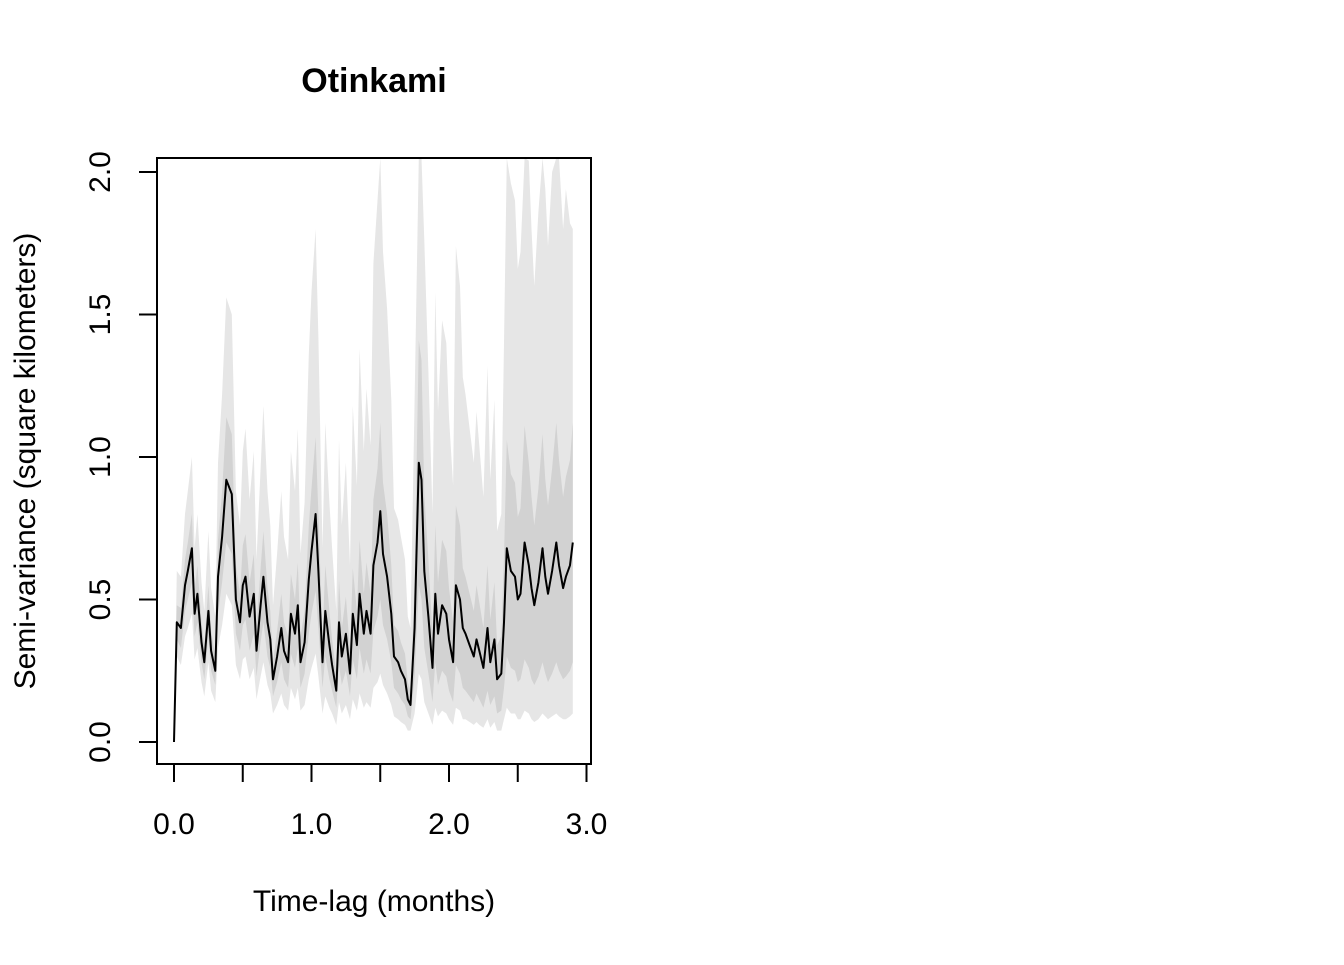  What do you see at coordinates (174, 824) in the screenshot?
I see `x-tick-label: 0.0` at bounding box center [174, 824].